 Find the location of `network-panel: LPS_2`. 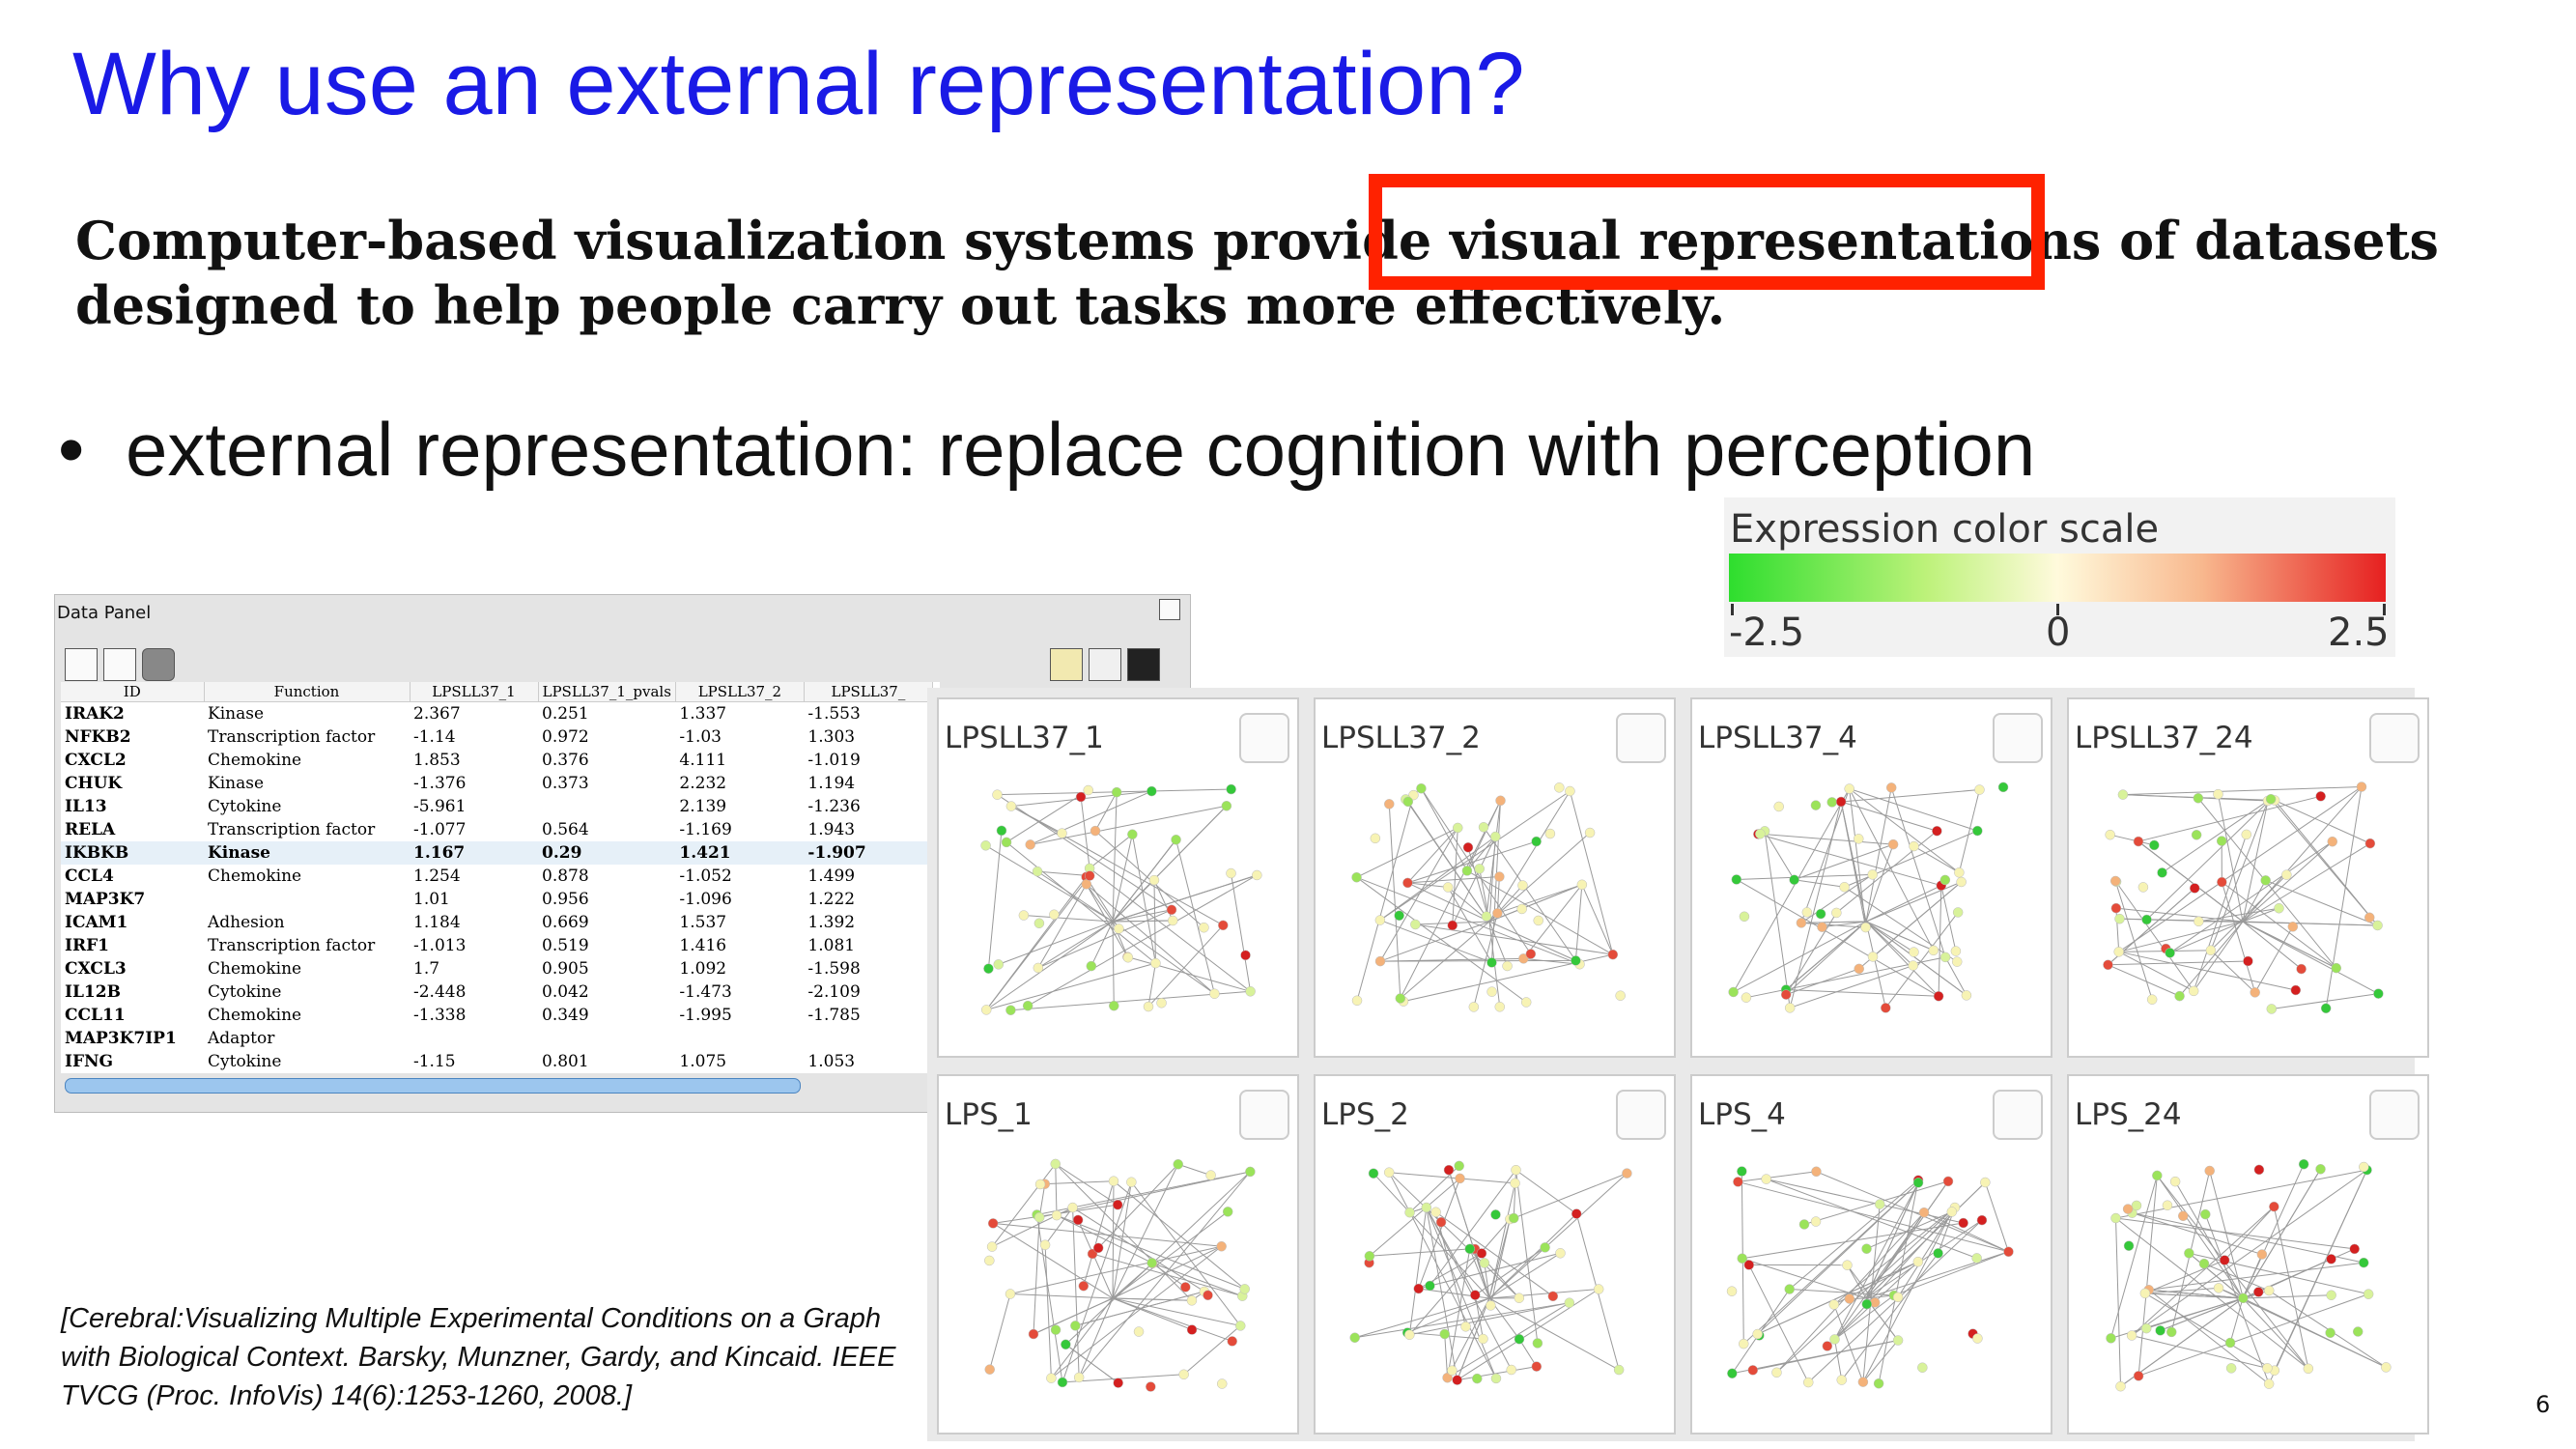

network-panel: LPS_2 is located at coordinates (1495, 1254).